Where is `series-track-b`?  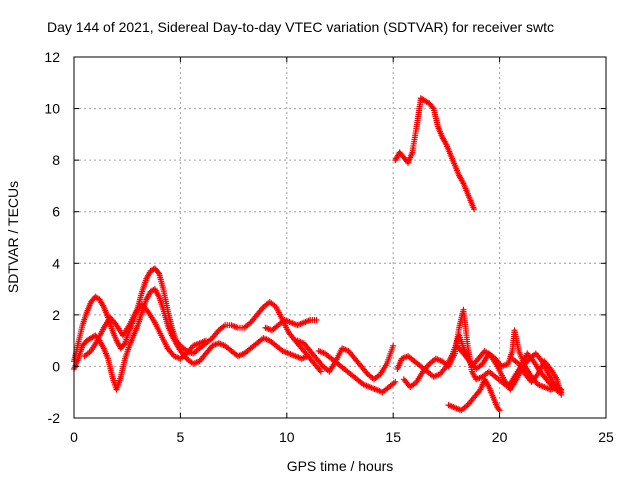
series-track-b is located at coordinates (191, 339).